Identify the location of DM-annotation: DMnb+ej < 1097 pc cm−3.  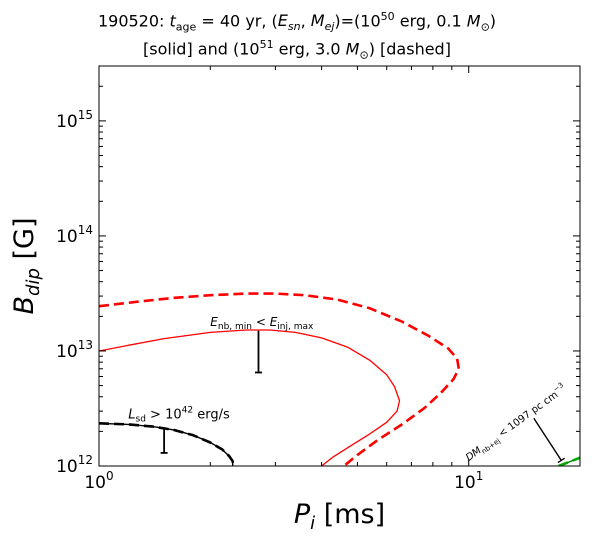
(516, 423).